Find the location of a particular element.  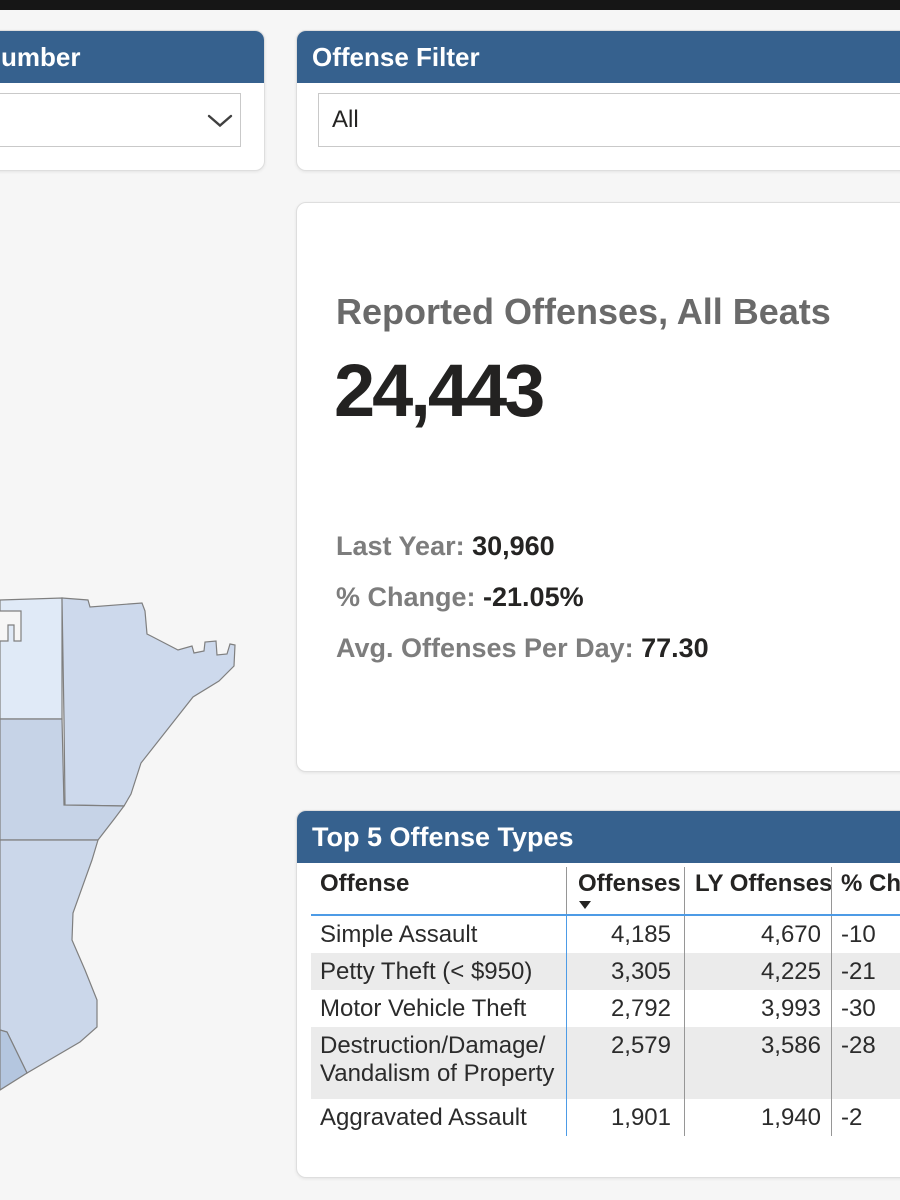

column-header-offenses: Offenses is located at coordinates (629, 883).